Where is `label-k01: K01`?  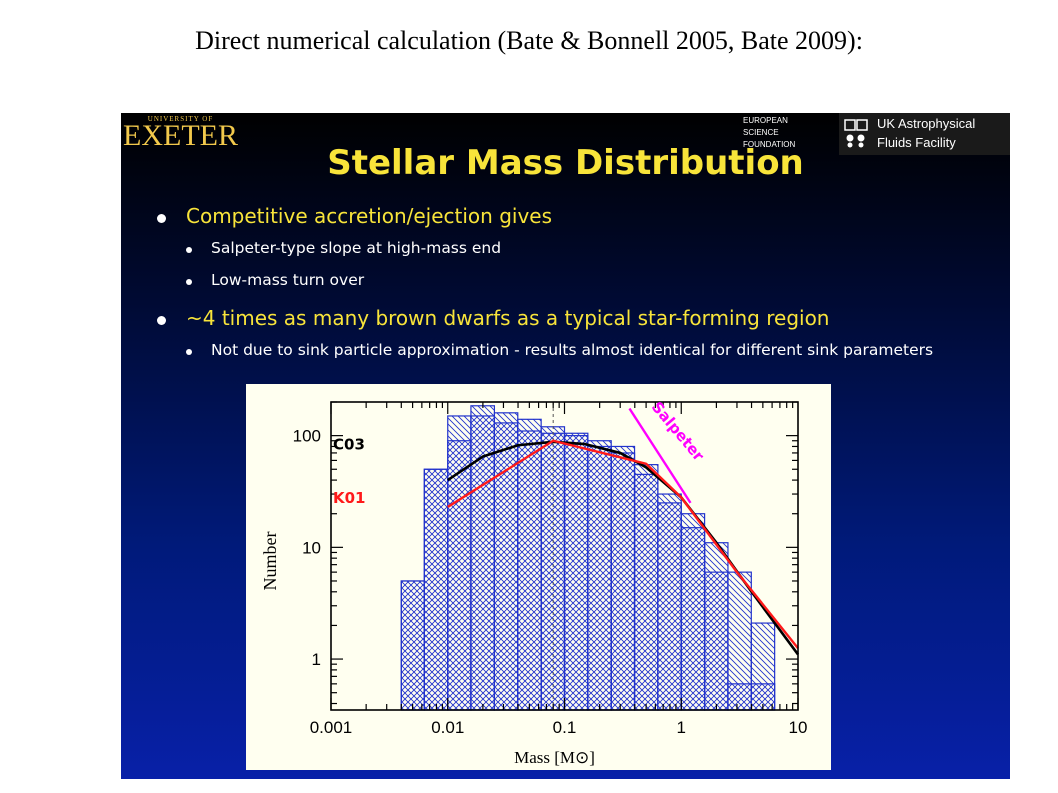
label-k01: K01 is located at coordinates (349, 498).